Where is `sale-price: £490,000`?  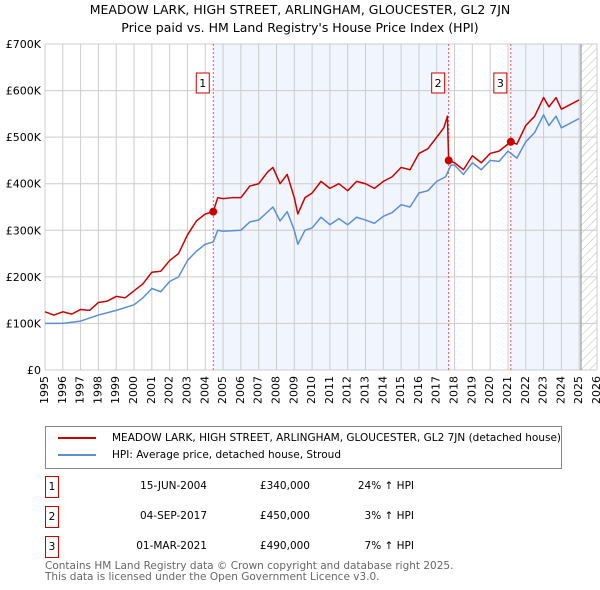 sale-price: £490,000 is located at coordinates (284, 546).